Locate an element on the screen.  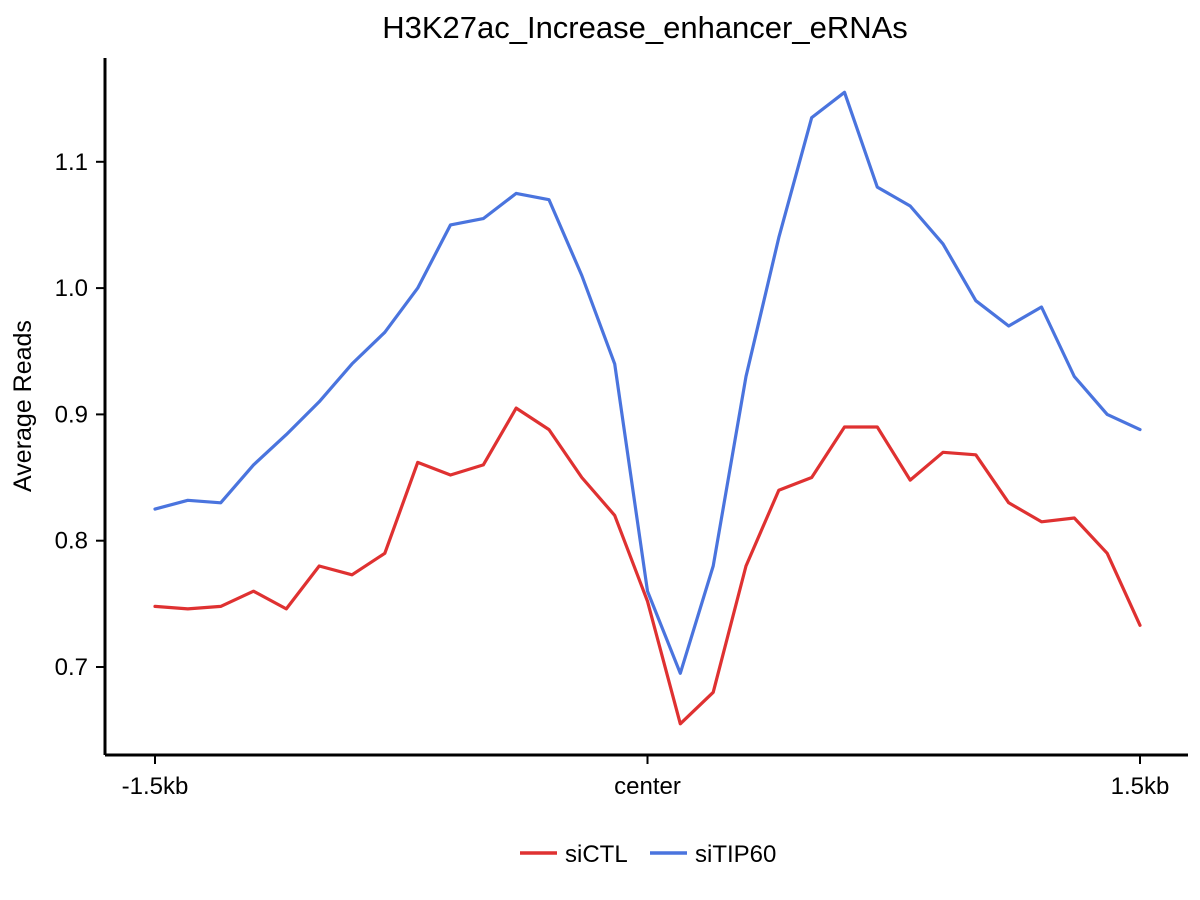
x-tick-label: center is located at coordinates (647, 786).